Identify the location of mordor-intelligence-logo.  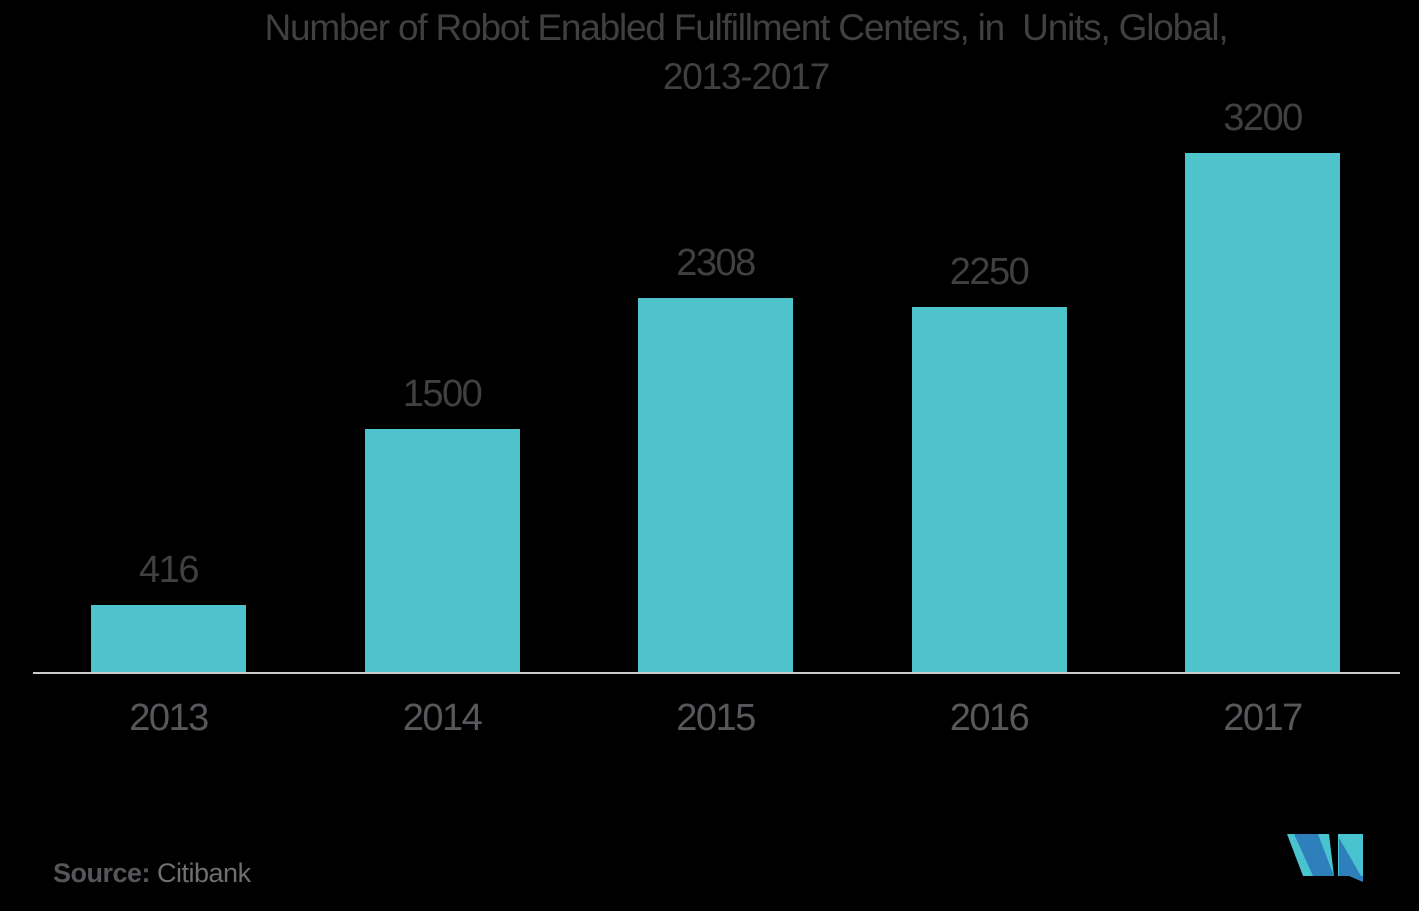
(1325, 858).